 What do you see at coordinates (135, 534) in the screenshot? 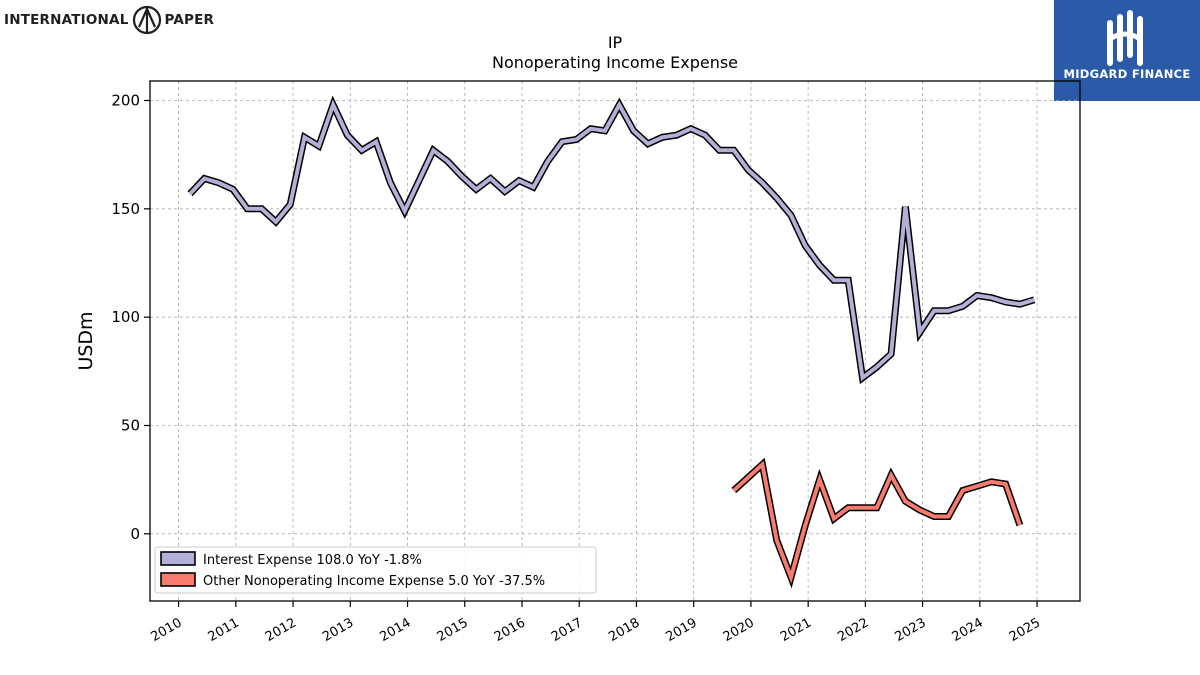
I see `y-tick-label: 0` at bounding box center [135, 534].